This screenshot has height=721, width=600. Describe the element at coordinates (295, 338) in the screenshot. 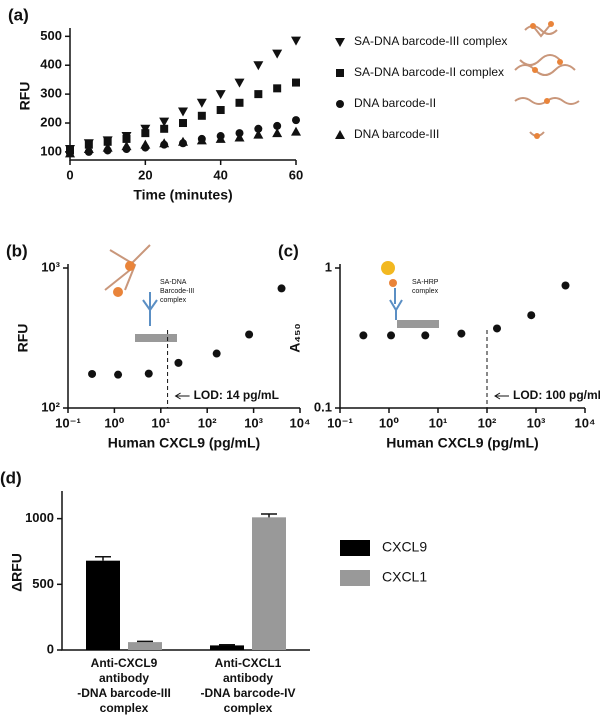

I see `y-axis-label: A₄₅₀` at that location.